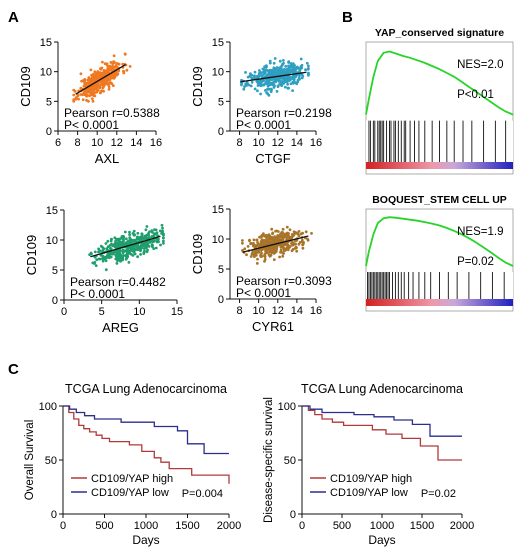 This screenshot has width=522, height=550. What do you see at coordinates (259, 311) in the screenshot?
I see `cyr61-x-tick-label: 10` at bounding box center [259, 311].